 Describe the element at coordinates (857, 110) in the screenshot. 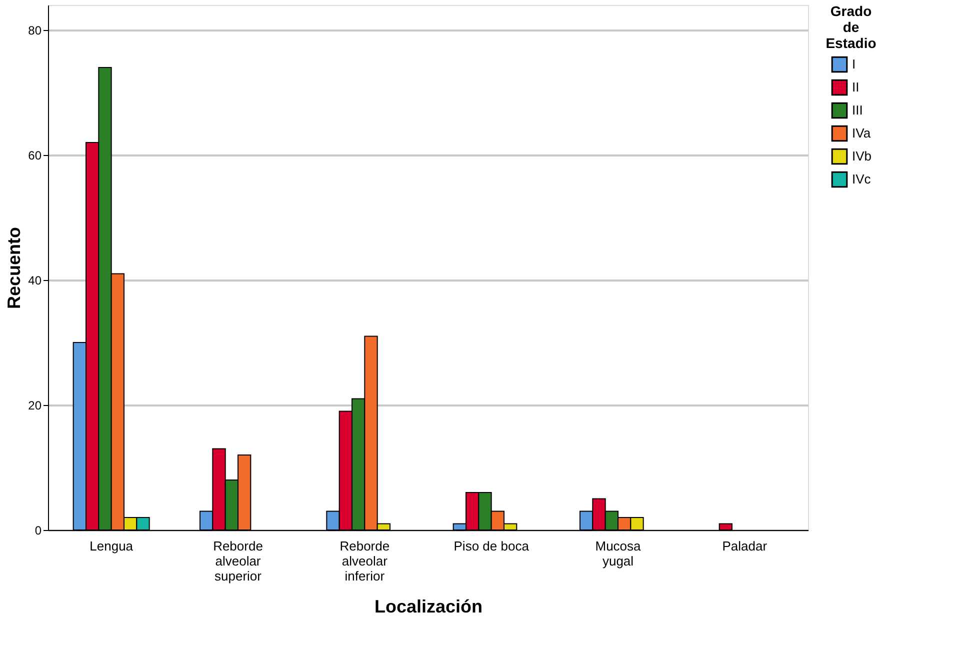

I see `legend-label: III` at that location.